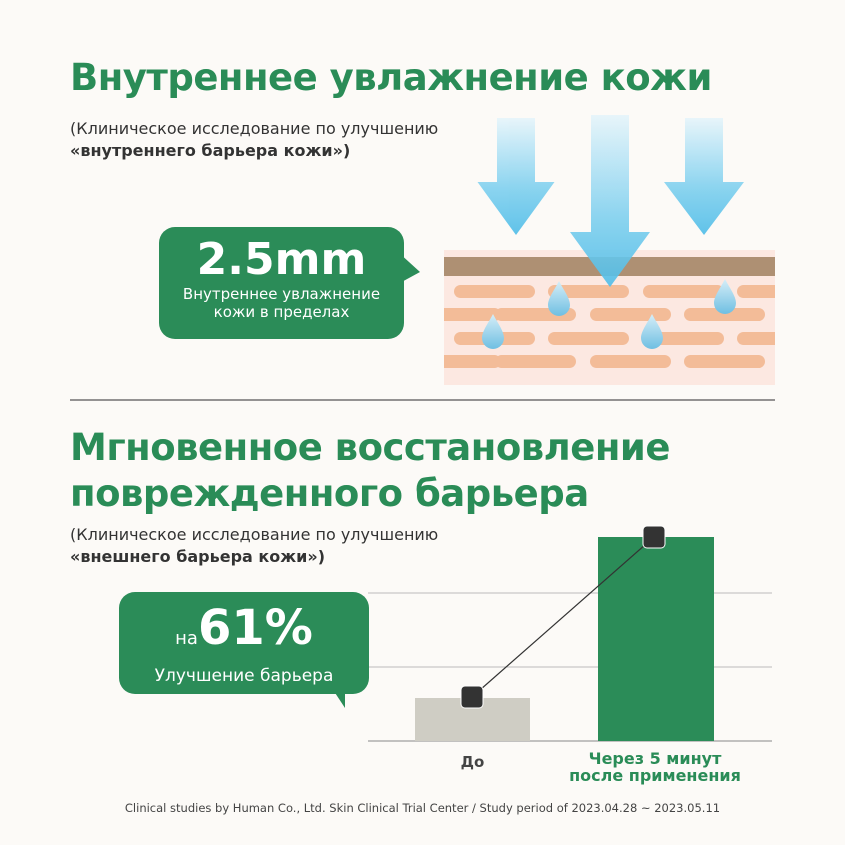  I want to click on x-label-before: До, so click(472, 762).